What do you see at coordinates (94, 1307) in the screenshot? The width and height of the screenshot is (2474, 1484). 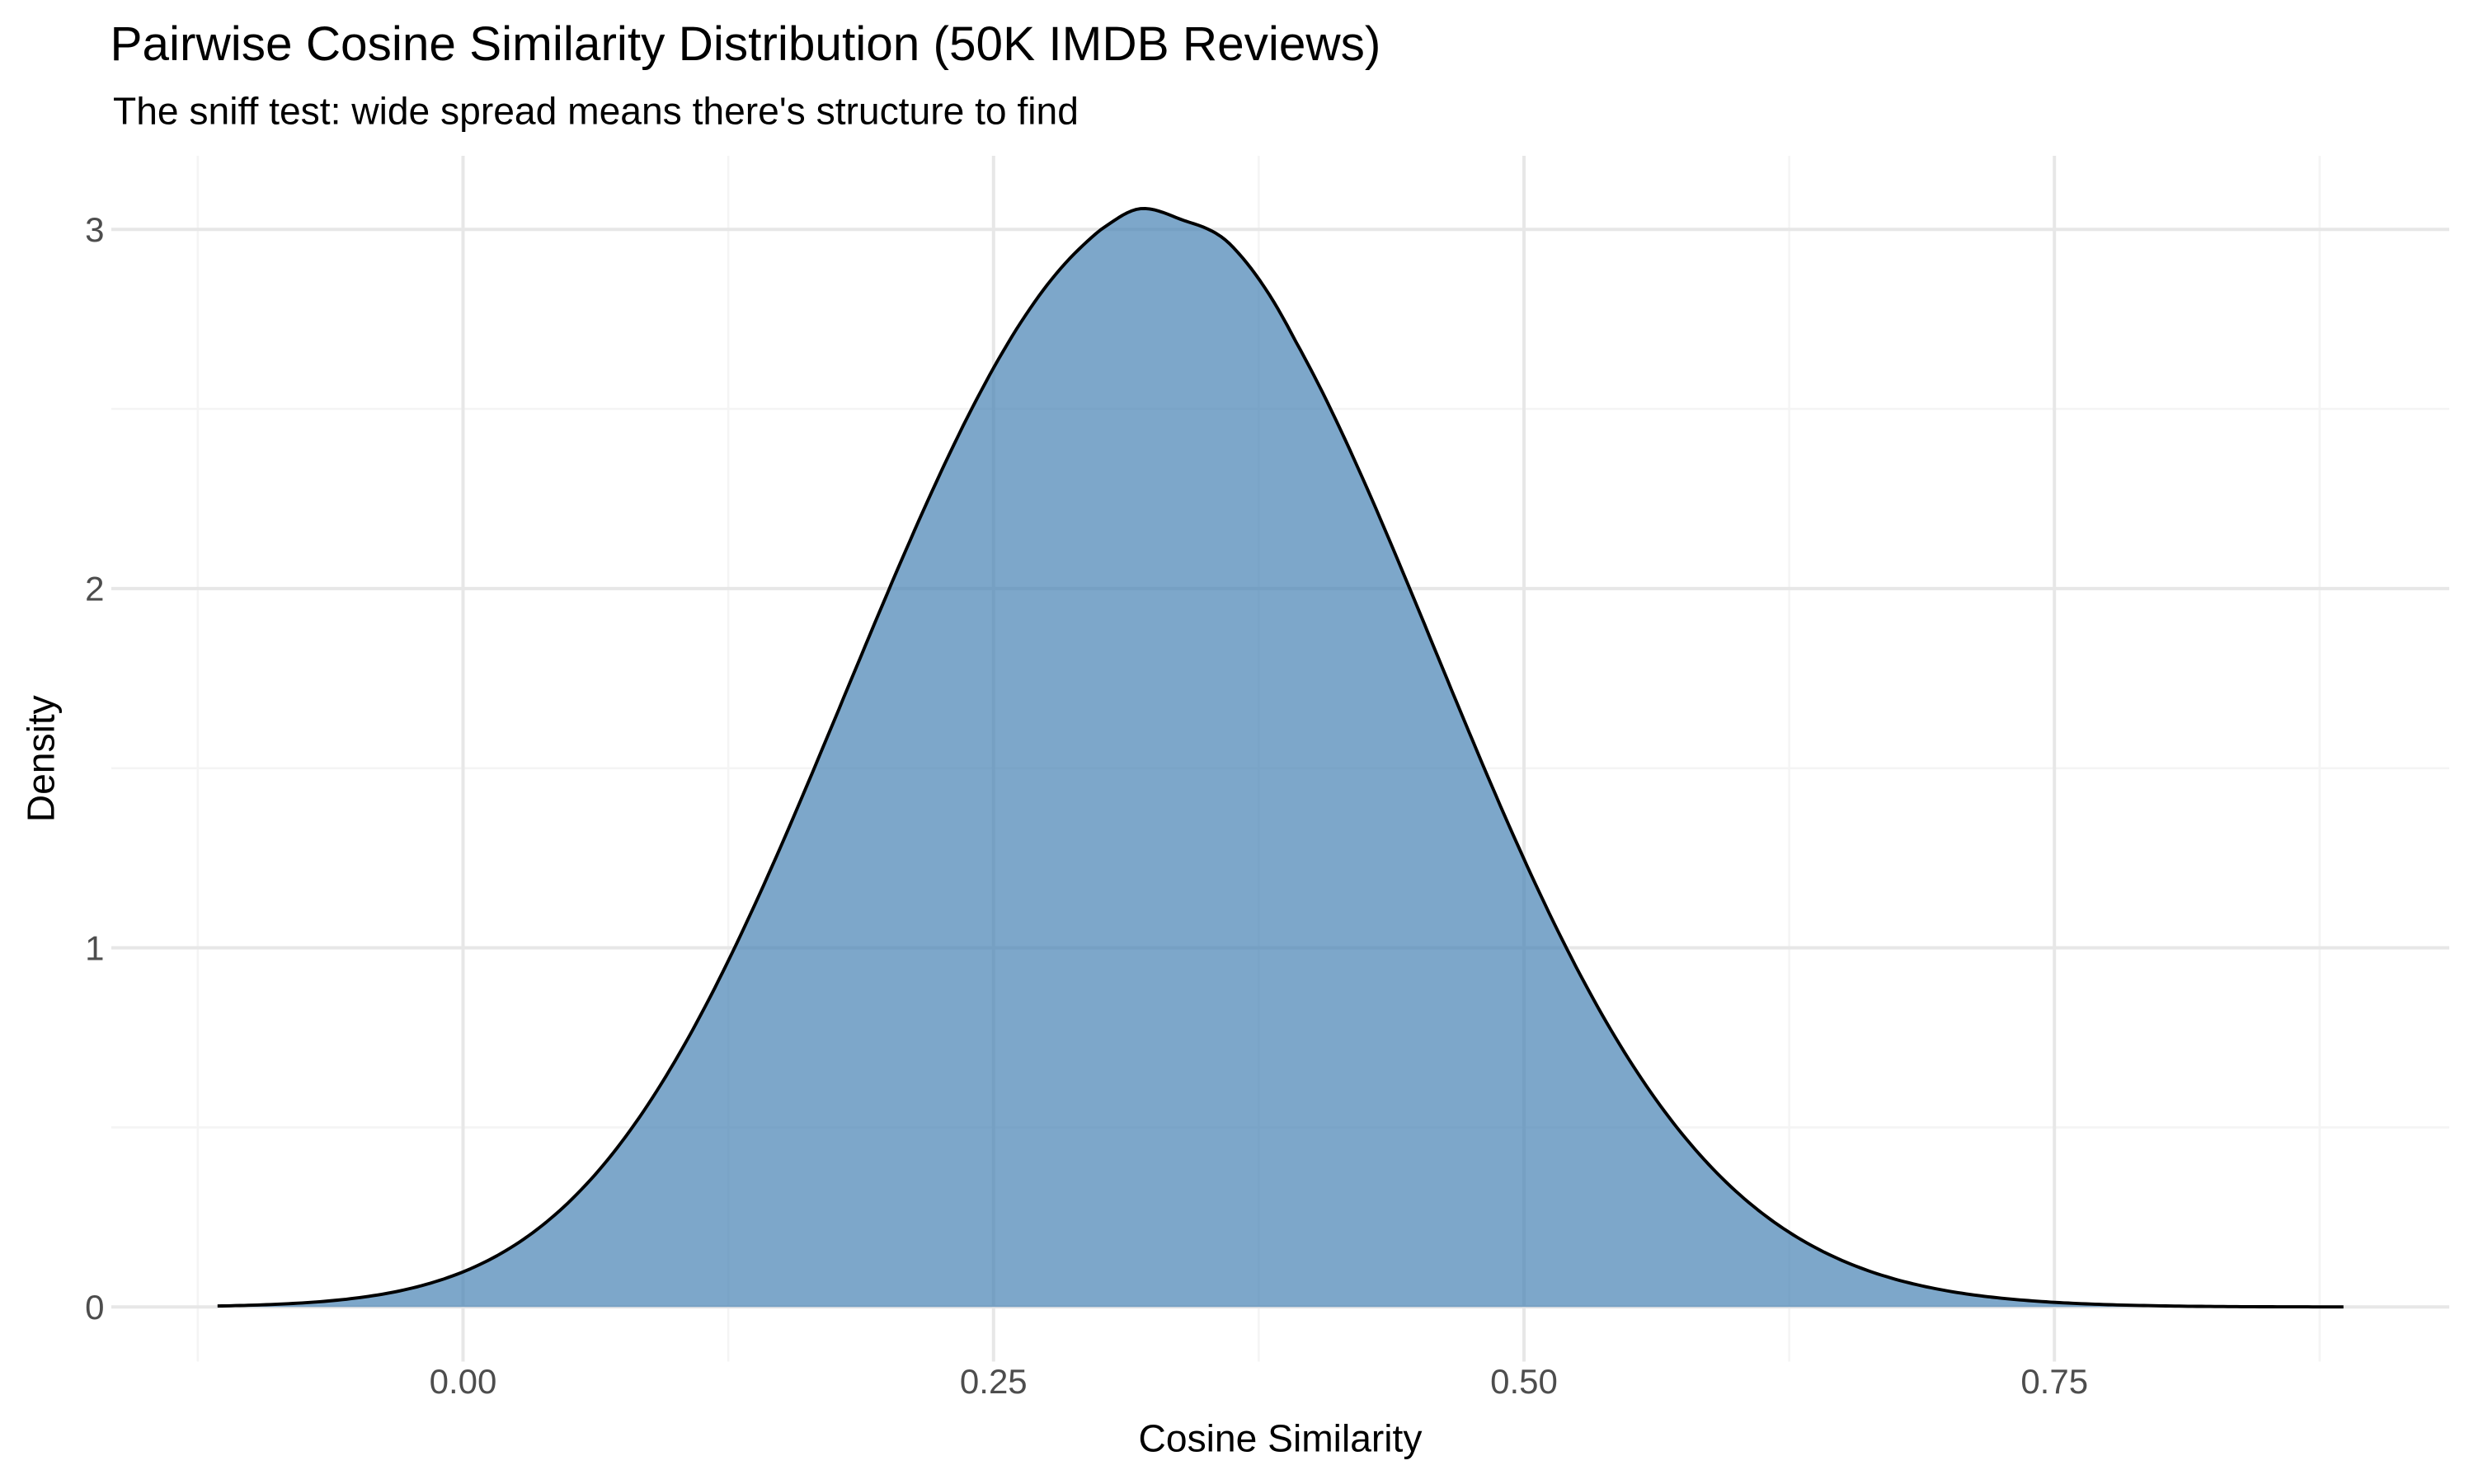 I see `svg-text: 0` at bounding box center [94, 1307].